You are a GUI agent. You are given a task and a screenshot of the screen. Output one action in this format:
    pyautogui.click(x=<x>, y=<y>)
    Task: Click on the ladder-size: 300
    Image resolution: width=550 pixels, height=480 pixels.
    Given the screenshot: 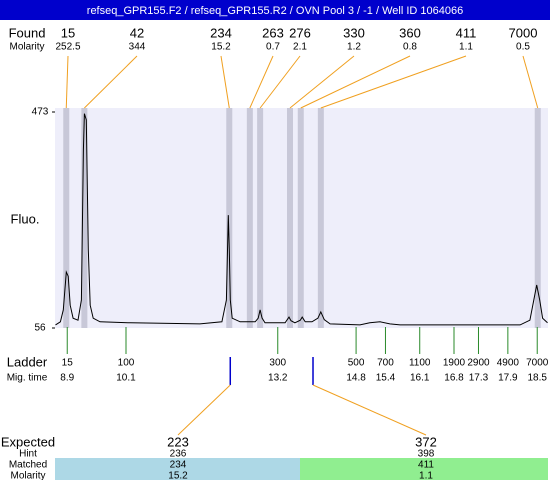 What is the action you would take?
    pyautogui.click(x=277, y=363)
    